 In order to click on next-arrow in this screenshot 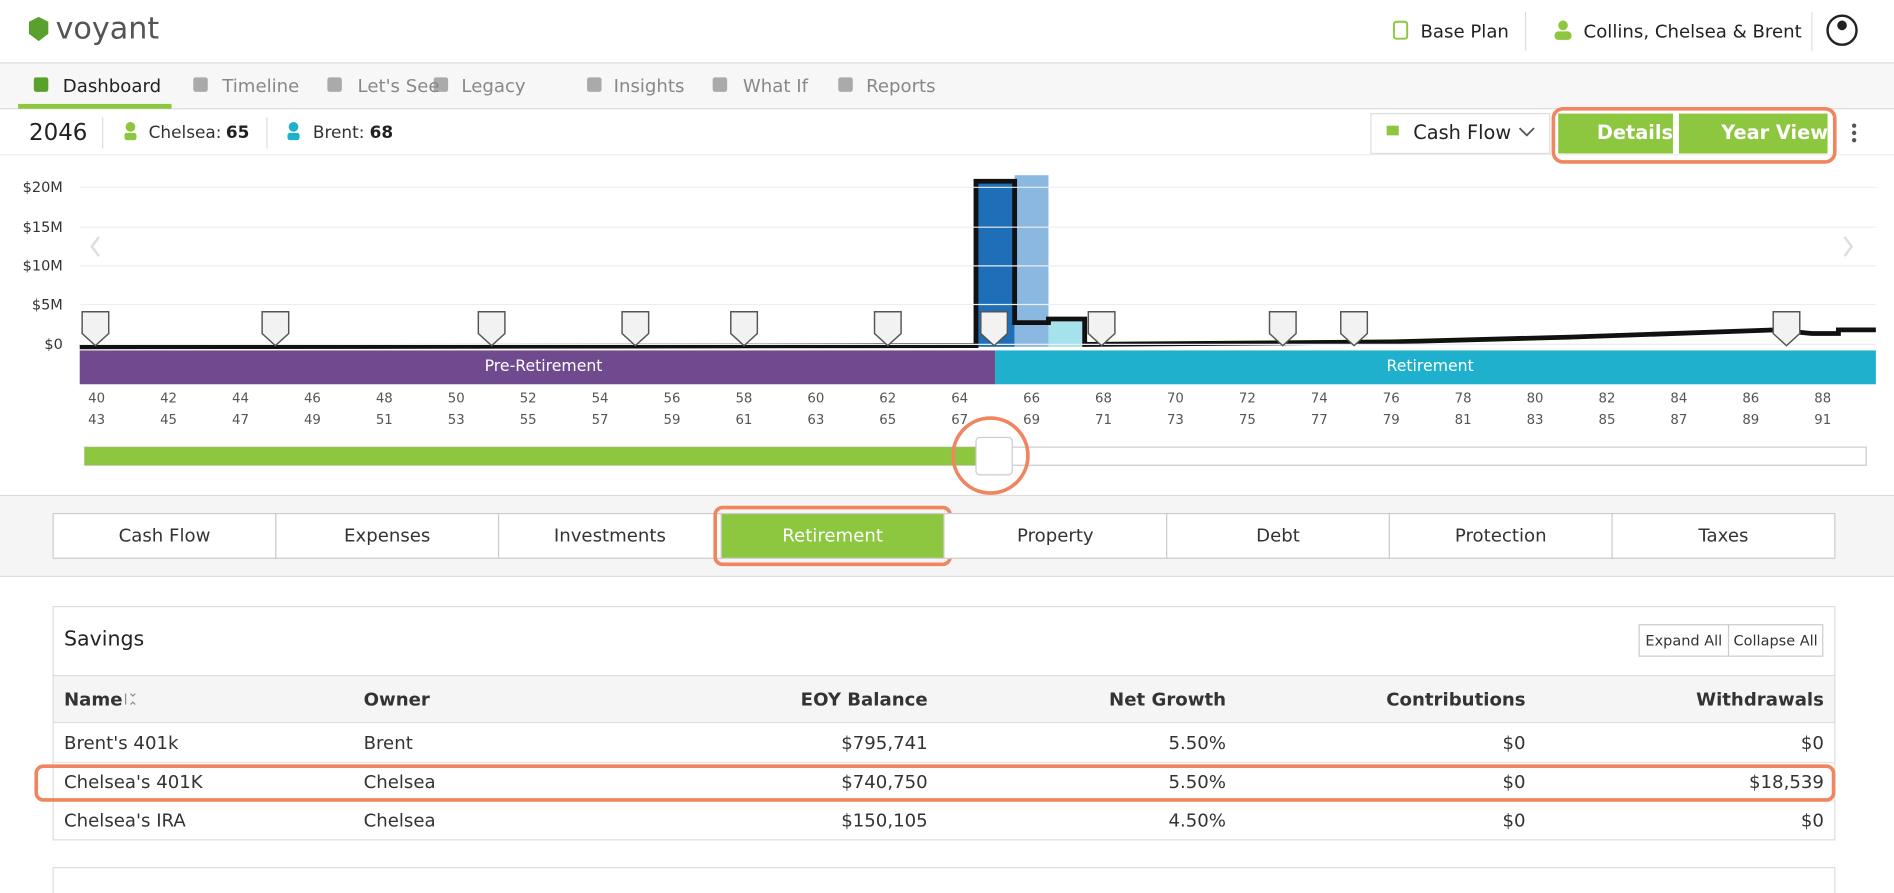, I will do `click(1848, 246)`.